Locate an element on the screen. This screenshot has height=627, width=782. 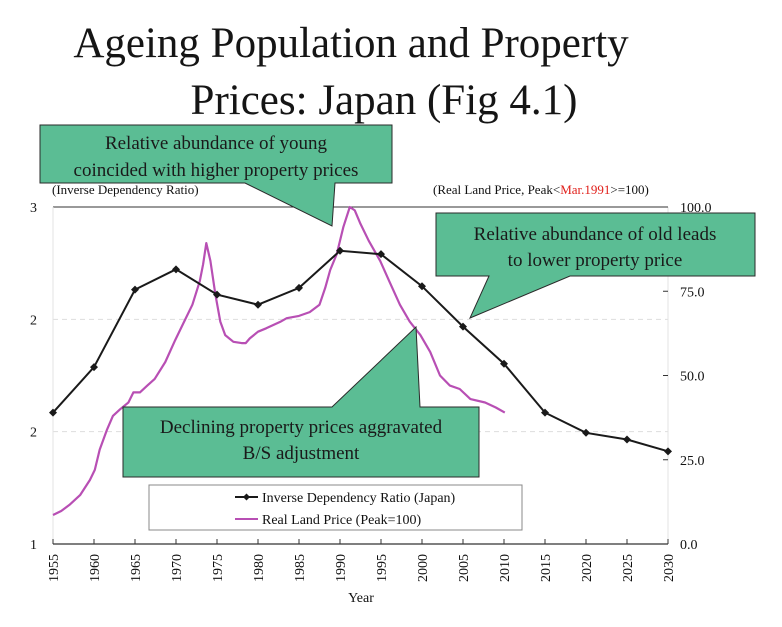
page-title-line-1: Ageing Population and Property is located at coordinates (351, 43).